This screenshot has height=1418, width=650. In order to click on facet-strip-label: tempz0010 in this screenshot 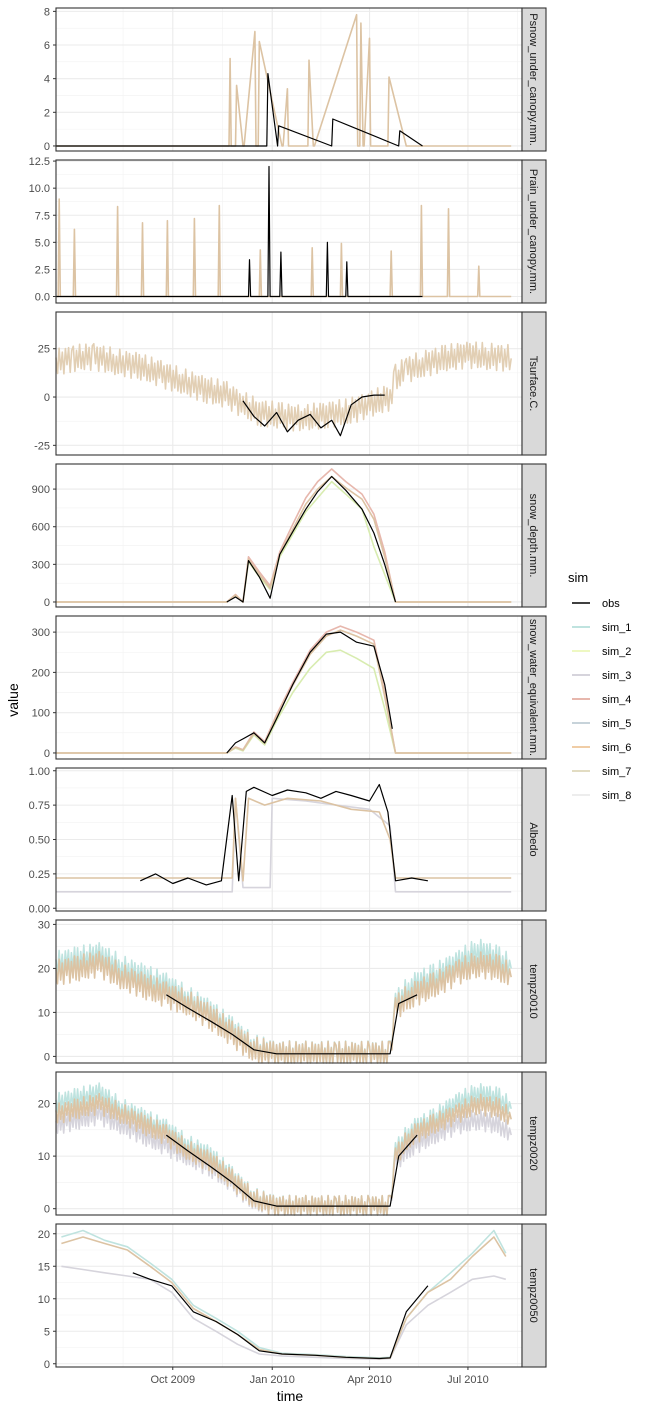, I will do `click(533, 991)`.